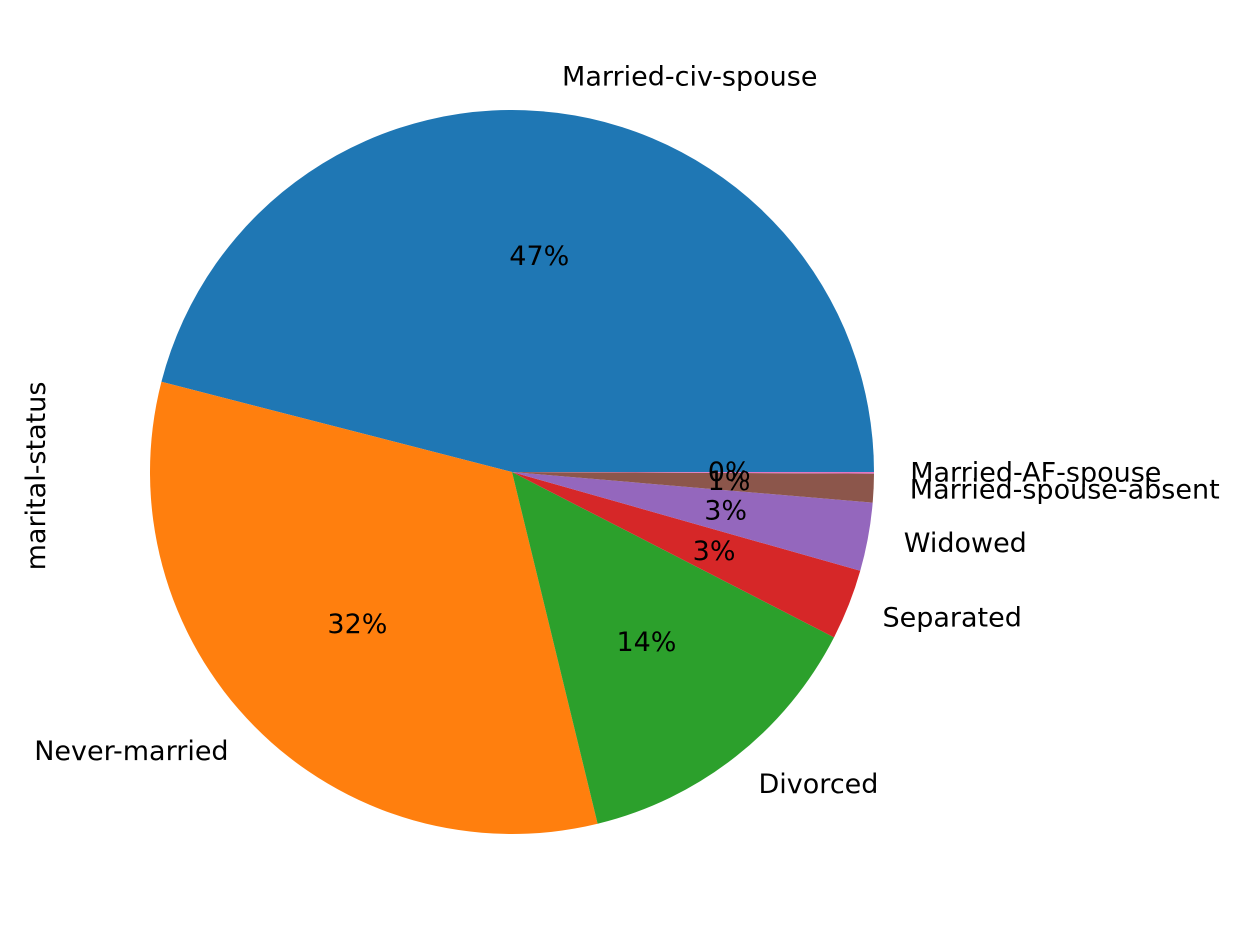  I want to click on slice-label-widowed: Widowed, so click(965, 543).